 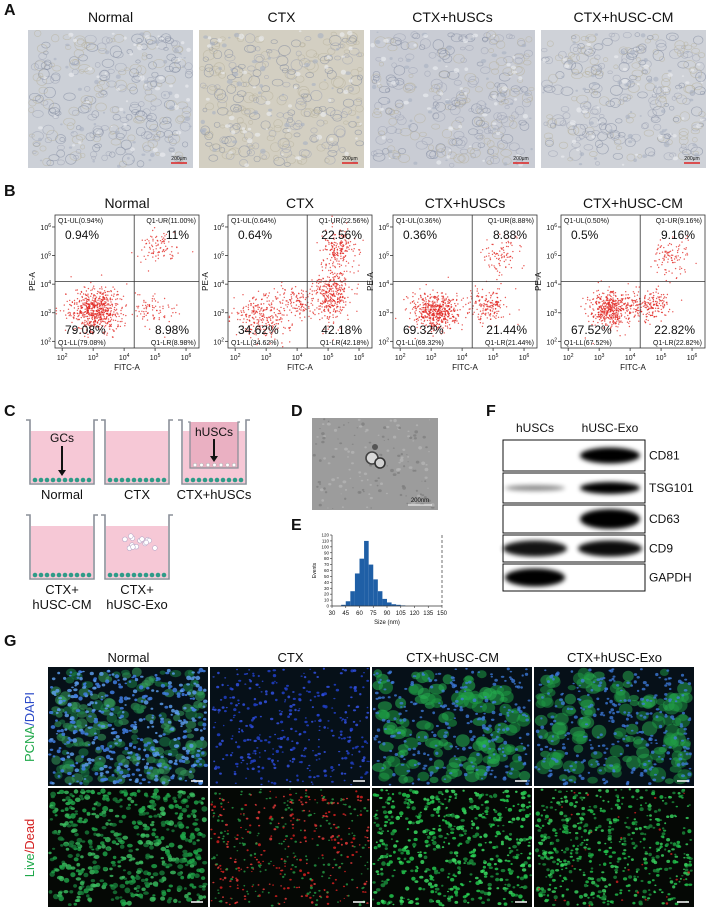 I want to click on tick-exponent: 3, so click(x=387, y=312).